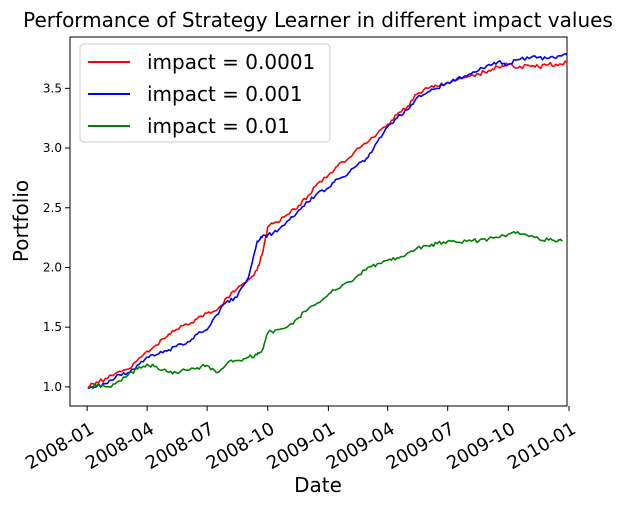 The width and height of the screenshot is (635, 506). I want to click on legend-label-2: impact = 0.001, so click(225, 94).